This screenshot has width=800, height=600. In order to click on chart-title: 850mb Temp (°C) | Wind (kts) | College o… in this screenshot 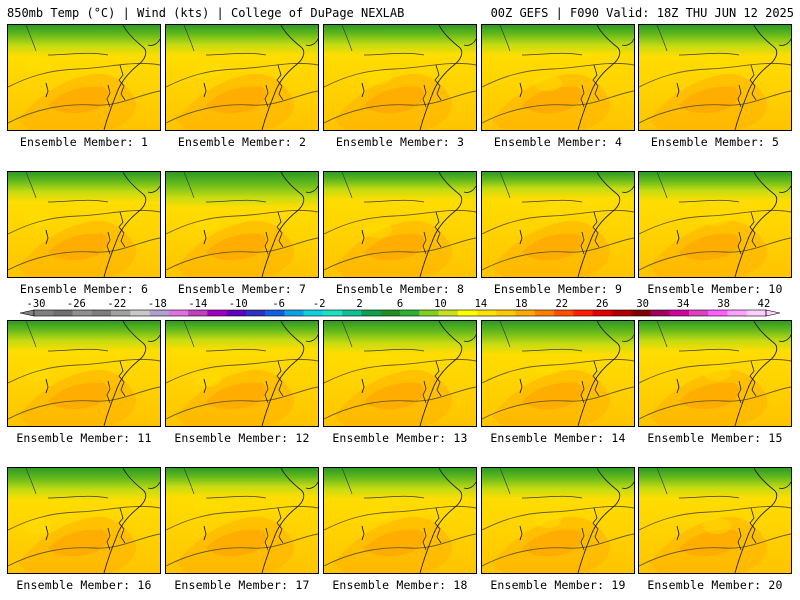, I will do `click(206, 13)`.